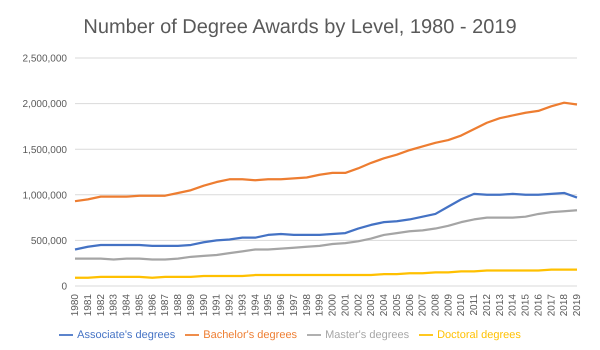 The height and width of the screenshot is (350, 600). Describe the element at coordinates (217, 305) in the screenshot. I see `x-tick-label: 1991` at that location.